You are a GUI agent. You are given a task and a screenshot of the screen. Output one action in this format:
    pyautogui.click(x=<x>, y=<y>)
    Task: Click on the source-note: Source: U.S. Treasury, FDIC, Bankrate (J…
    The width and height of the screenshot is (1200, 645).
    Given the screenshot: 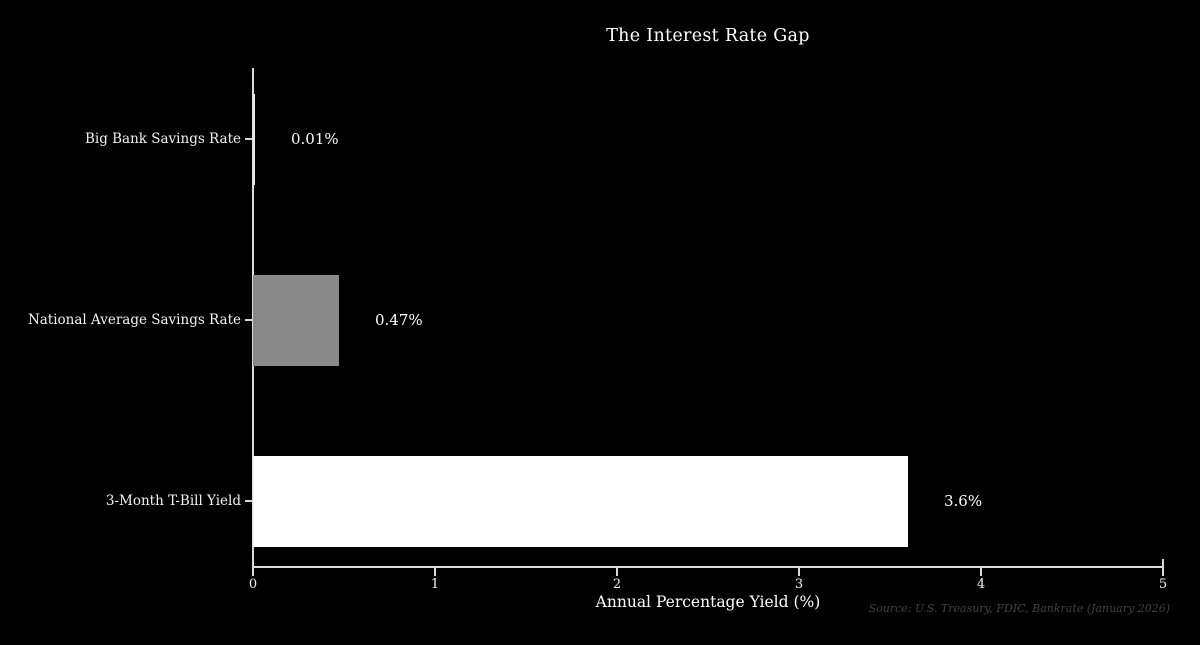 What is the action you would take?
    pyautogui.click(x=1019, y=608)
    